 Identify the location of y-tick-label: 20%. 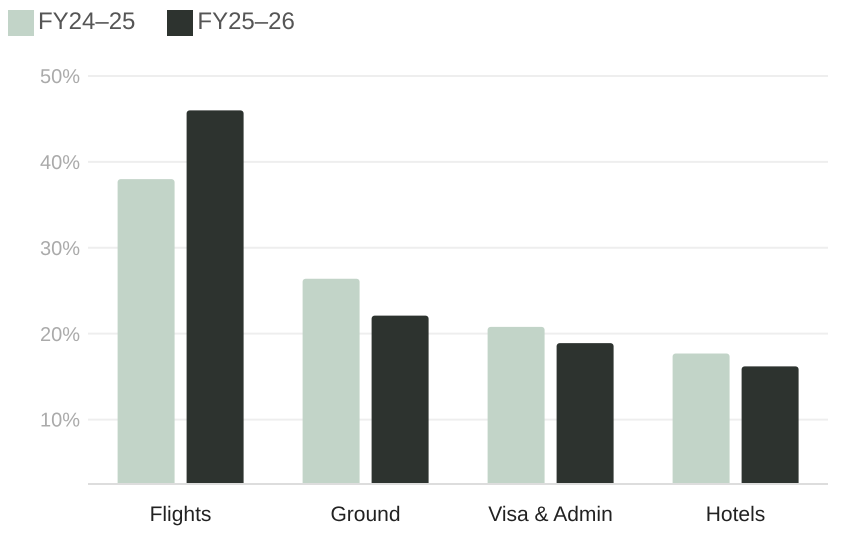
(60, 335).